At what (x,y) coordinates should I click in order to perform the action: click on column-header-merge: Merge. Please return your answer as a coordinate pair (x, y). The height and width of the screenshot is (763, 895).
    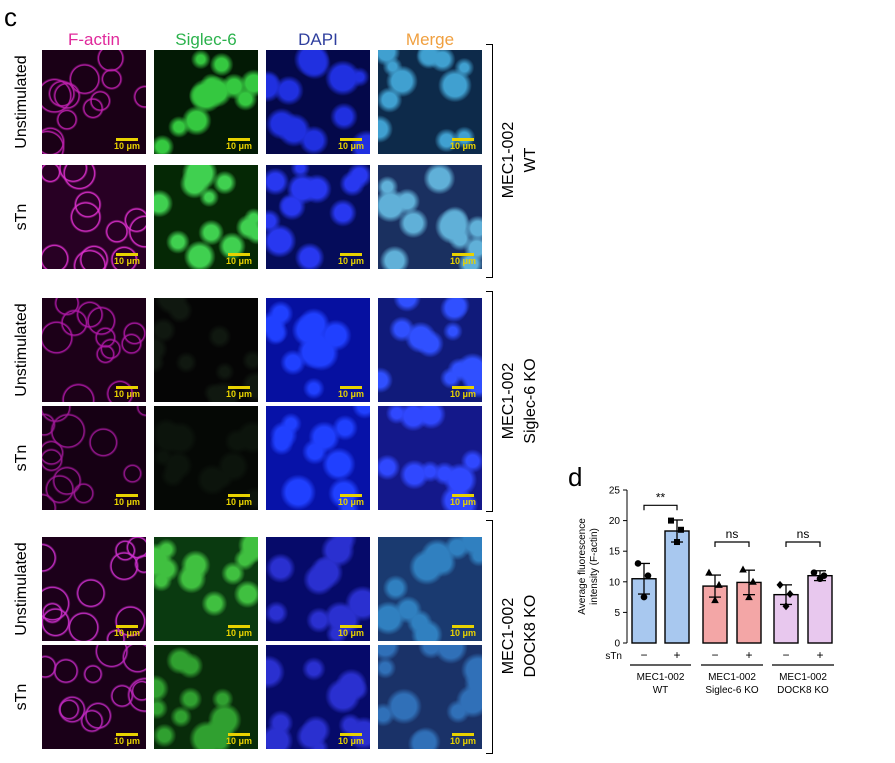
    Looking at the image, I should click on (430, 39).